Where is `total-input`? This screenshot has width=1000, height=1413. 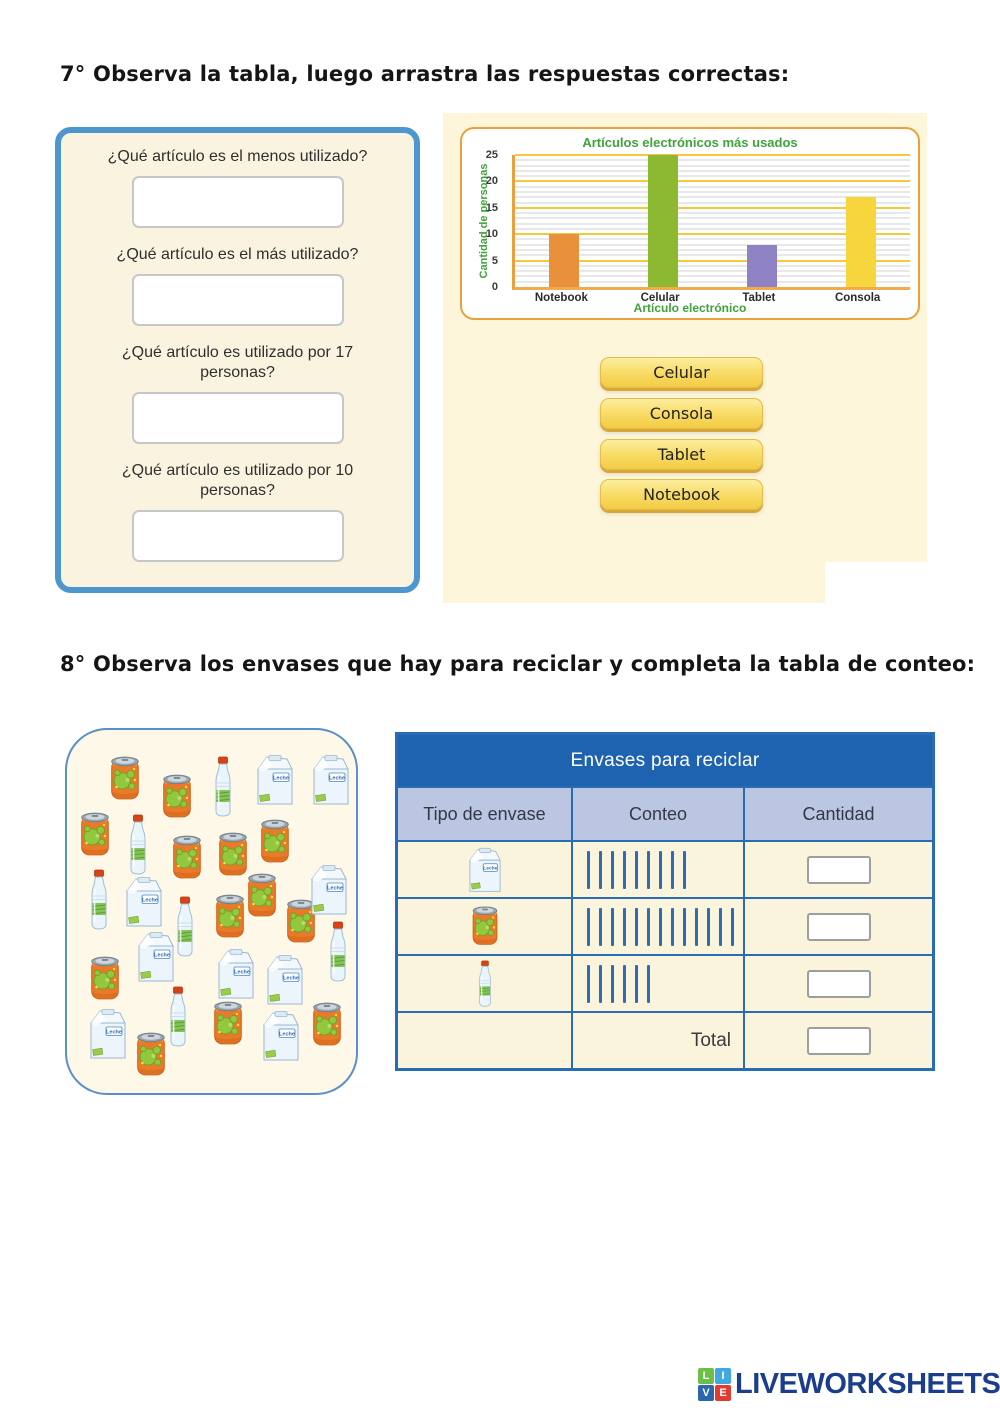 total-input is located at coordinates (838, 1040).